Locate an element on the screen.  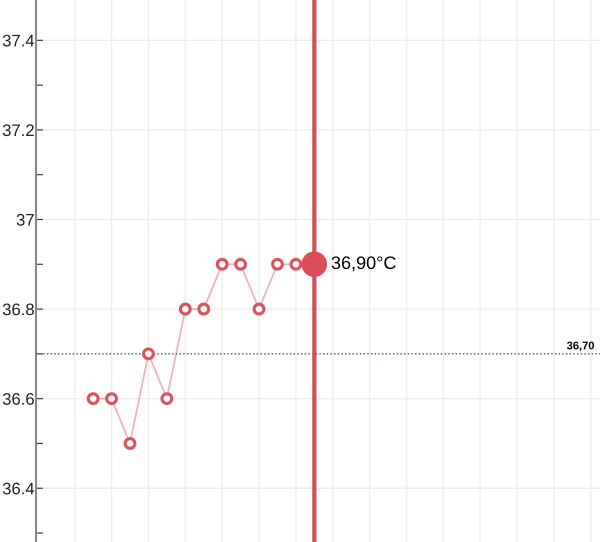
y-tick-label: 37.4 is located at coordinates (18, 40).